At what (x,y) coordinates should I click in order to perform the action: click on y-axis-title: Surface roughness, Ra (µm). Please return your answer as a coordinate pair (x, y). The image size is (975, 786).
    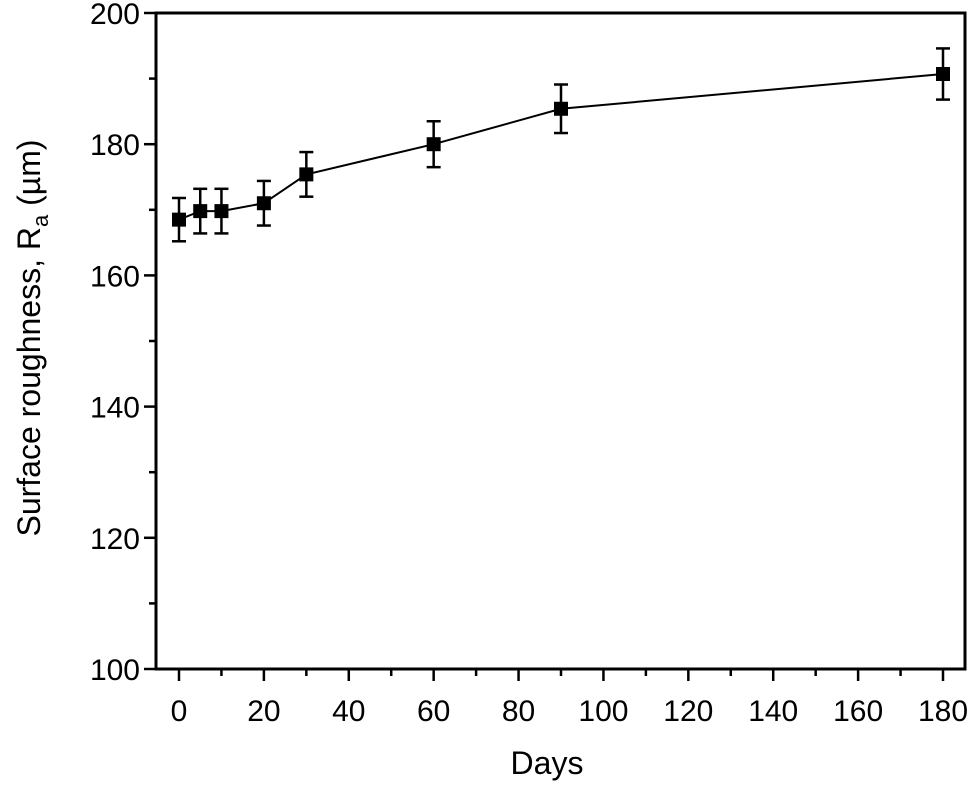
    Looking at the image, I should click on (32, 337).